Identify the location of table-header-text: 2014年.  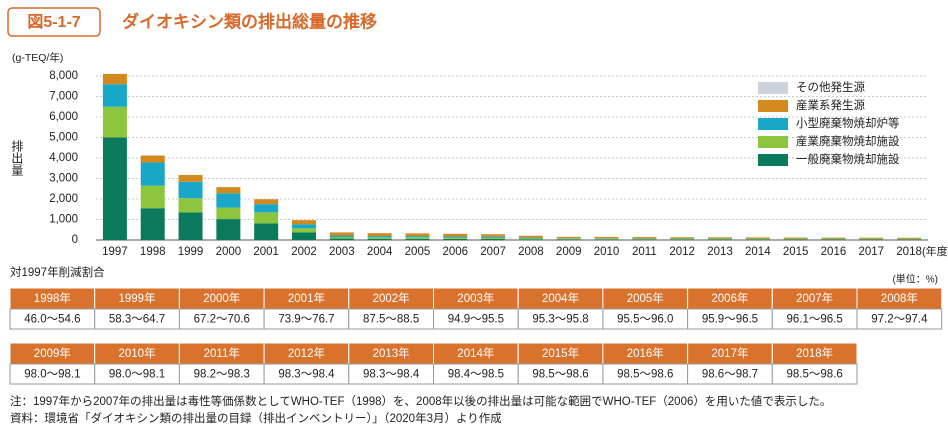
(475, 353).